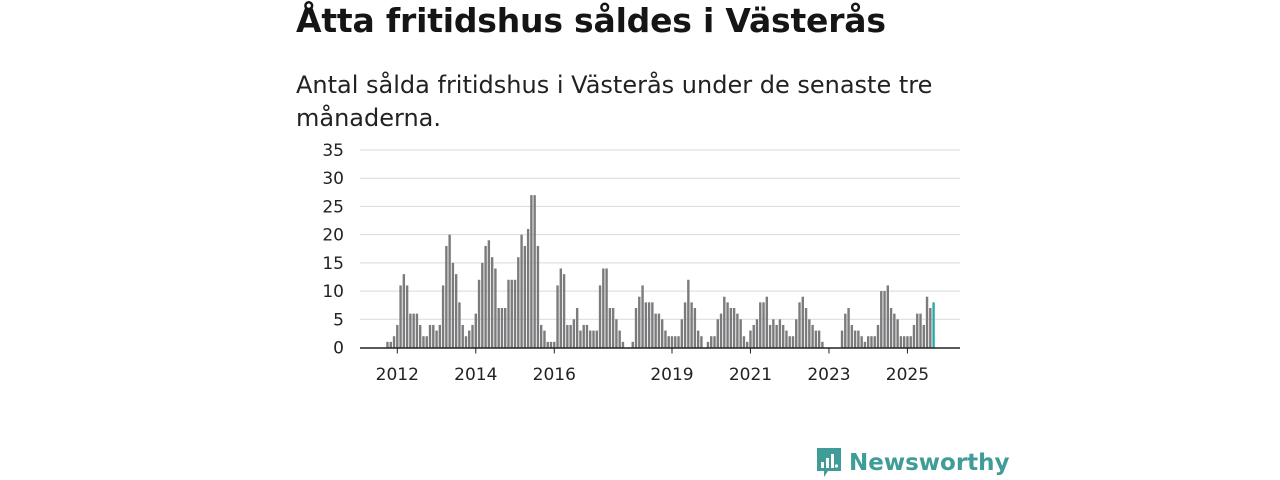  Describe the element at coordinates (750, 375) in the screenshot. I see `x-tick-label: 2021` at that location.